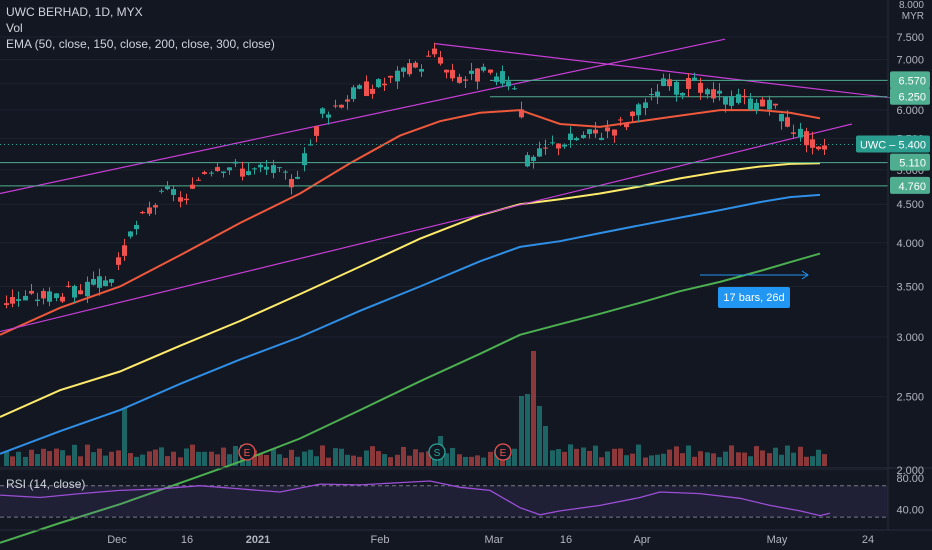 This screenshot has width=932, height=550. I want to click on rsi-legend: RSI (14, close), so click(46, 484).